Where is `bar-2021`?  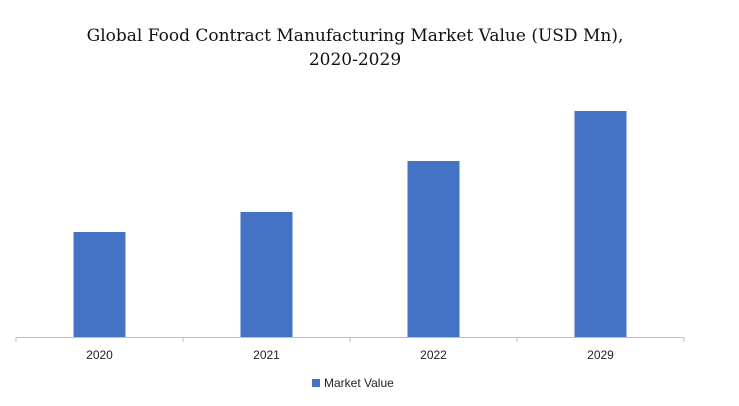 bar-2021 is located at coordinates (266, 274).